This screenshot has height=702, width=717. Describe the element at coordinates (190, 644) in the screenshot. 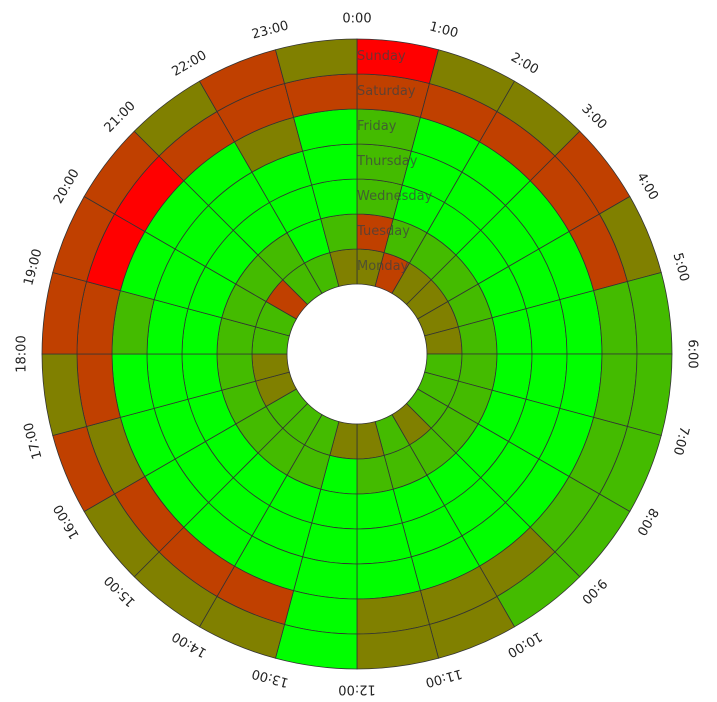

I see `hour-label-14: 14:00` at that location.